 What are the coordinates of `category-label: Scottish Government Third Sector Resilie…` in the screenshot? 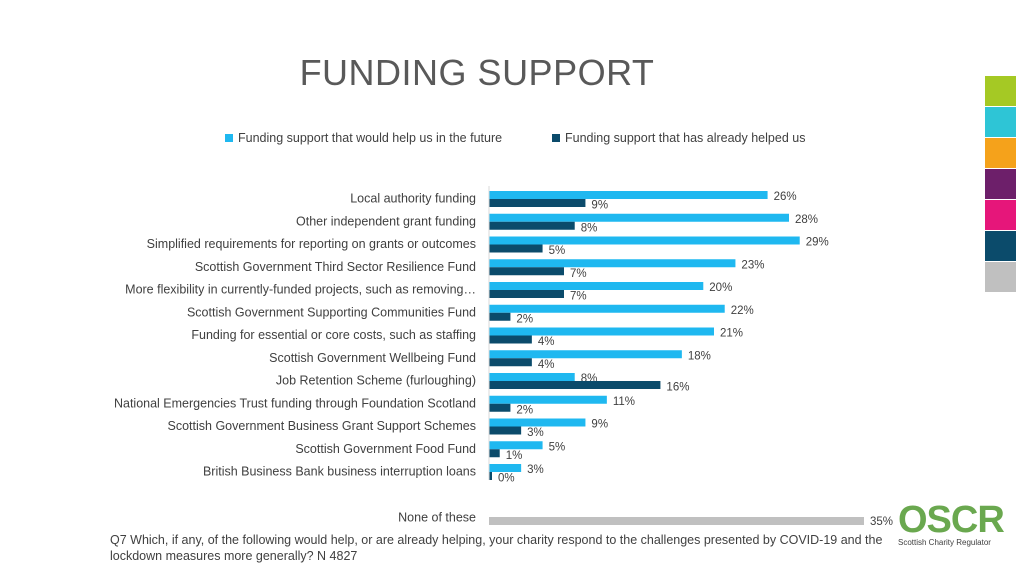 It's located at (335, 267).